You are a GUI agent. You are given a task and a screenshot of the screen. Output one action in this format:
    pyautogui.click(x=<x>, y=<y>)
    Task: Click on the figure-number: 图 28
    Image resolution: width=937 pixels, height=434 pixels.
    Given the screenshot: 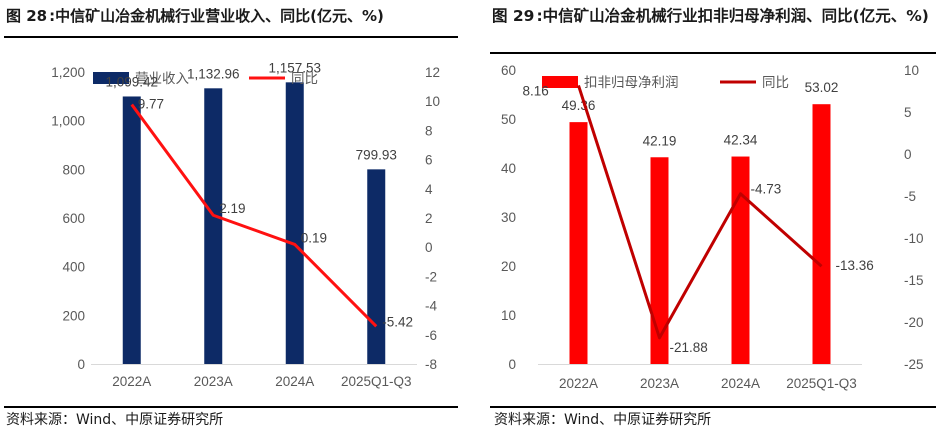 What is the action you would take?
    pyautogui.click(x=27, y=16)
    